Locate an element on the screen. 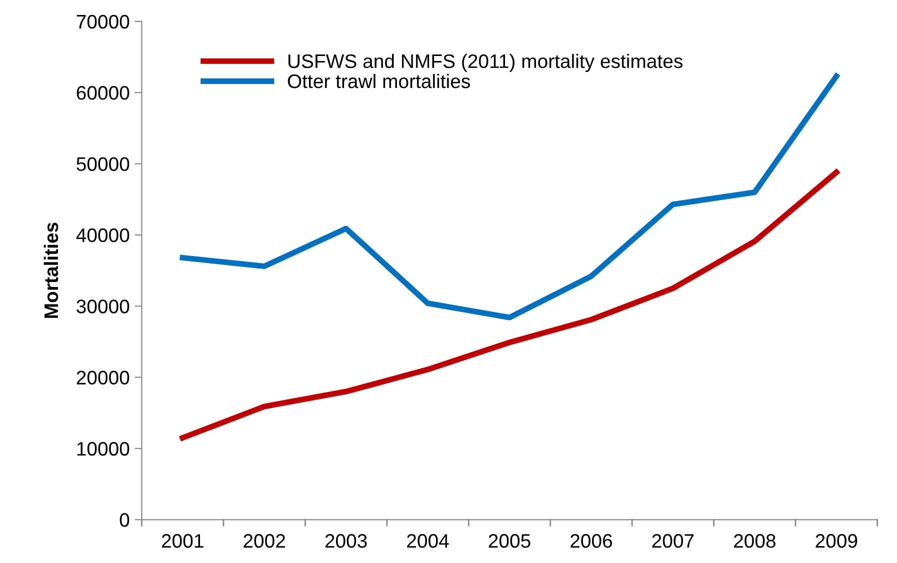  x-tick-label: 2009 is located at coordinates (837, 541).